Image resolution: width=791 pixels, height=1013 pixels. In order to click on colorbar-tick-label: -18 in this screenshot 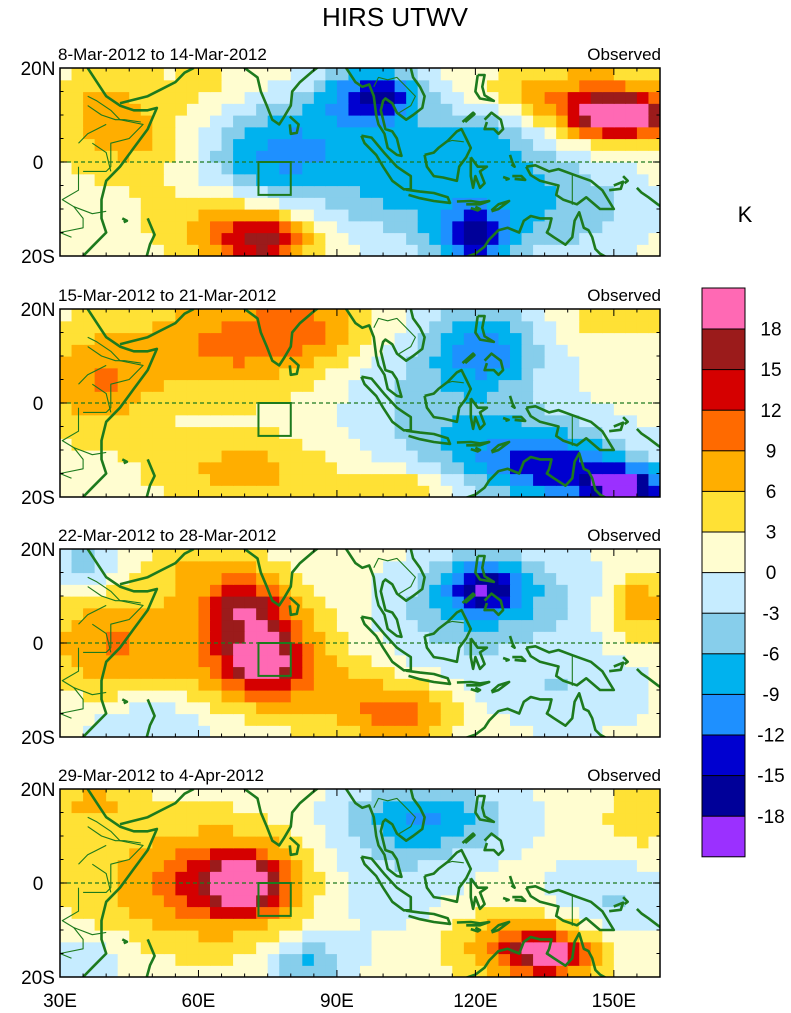, I will do `click(770, 817)`.